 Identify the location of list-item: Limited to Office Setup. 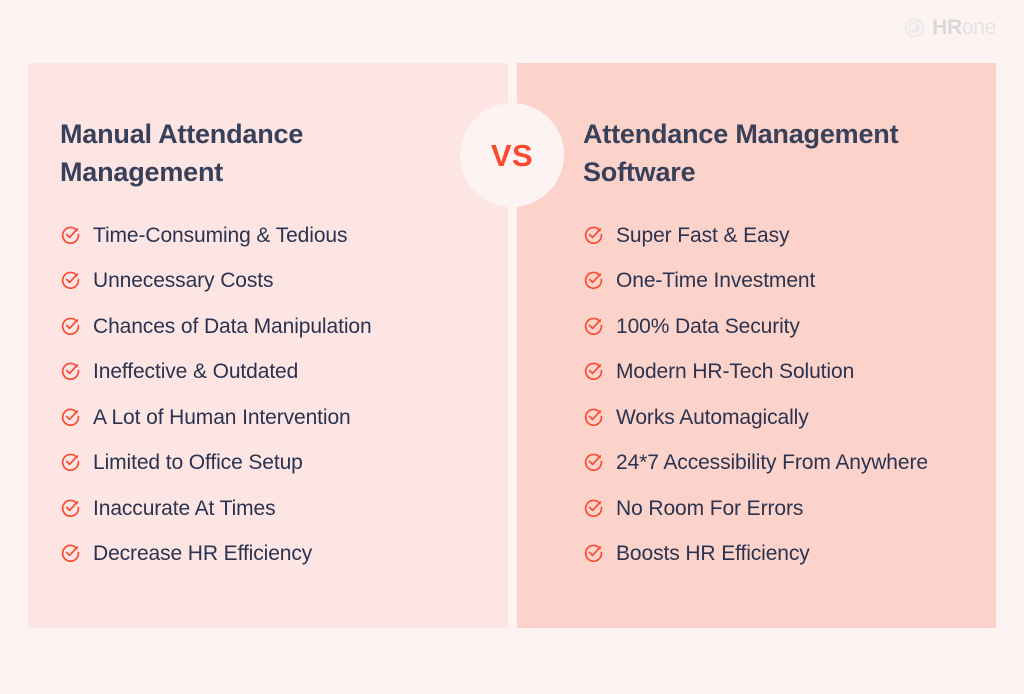
(274, 463).